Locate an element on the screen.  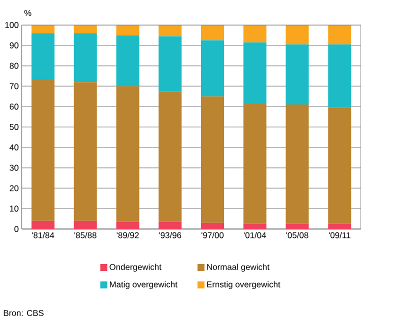
y-tick-label: 40 is located at coordinates (14, 147).